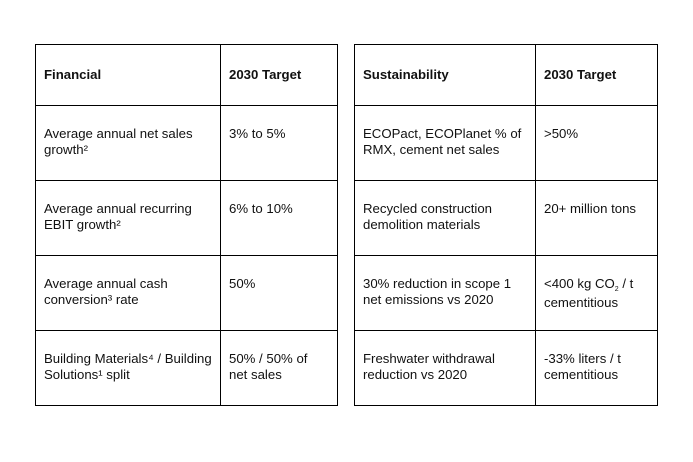  Describe the element at coordinates (279, 293) in the screenshot. I see `target-cell: 50%` at that location.